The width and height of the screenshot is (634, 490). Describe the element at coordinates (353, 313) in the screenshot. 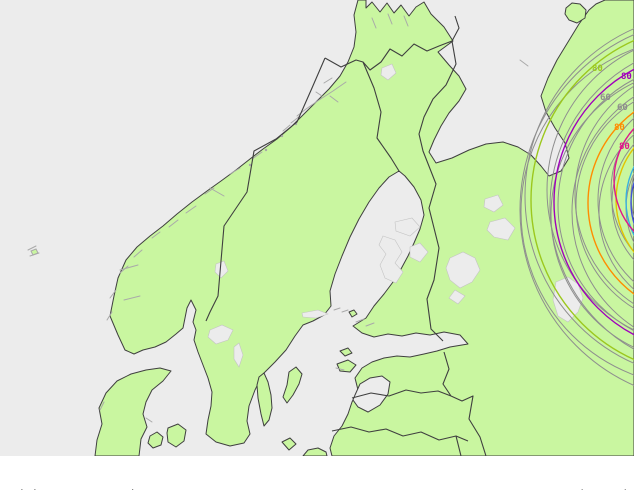

I see `aland-islands` at that location.